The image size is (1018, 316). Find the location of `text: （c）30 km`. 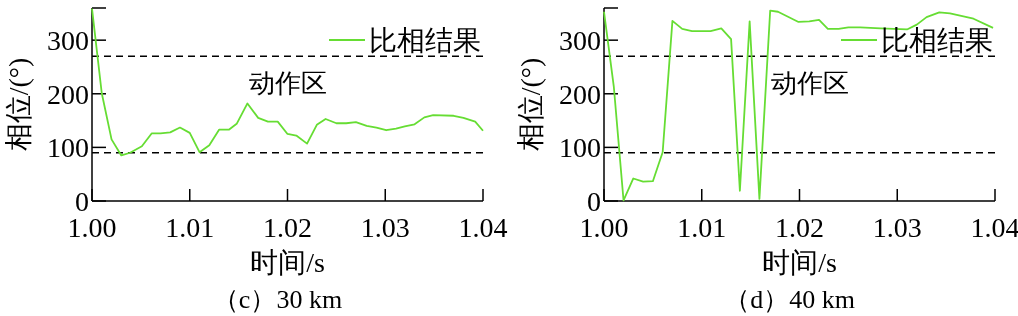

text: （c）30 km is located at coordinates (277, 299).